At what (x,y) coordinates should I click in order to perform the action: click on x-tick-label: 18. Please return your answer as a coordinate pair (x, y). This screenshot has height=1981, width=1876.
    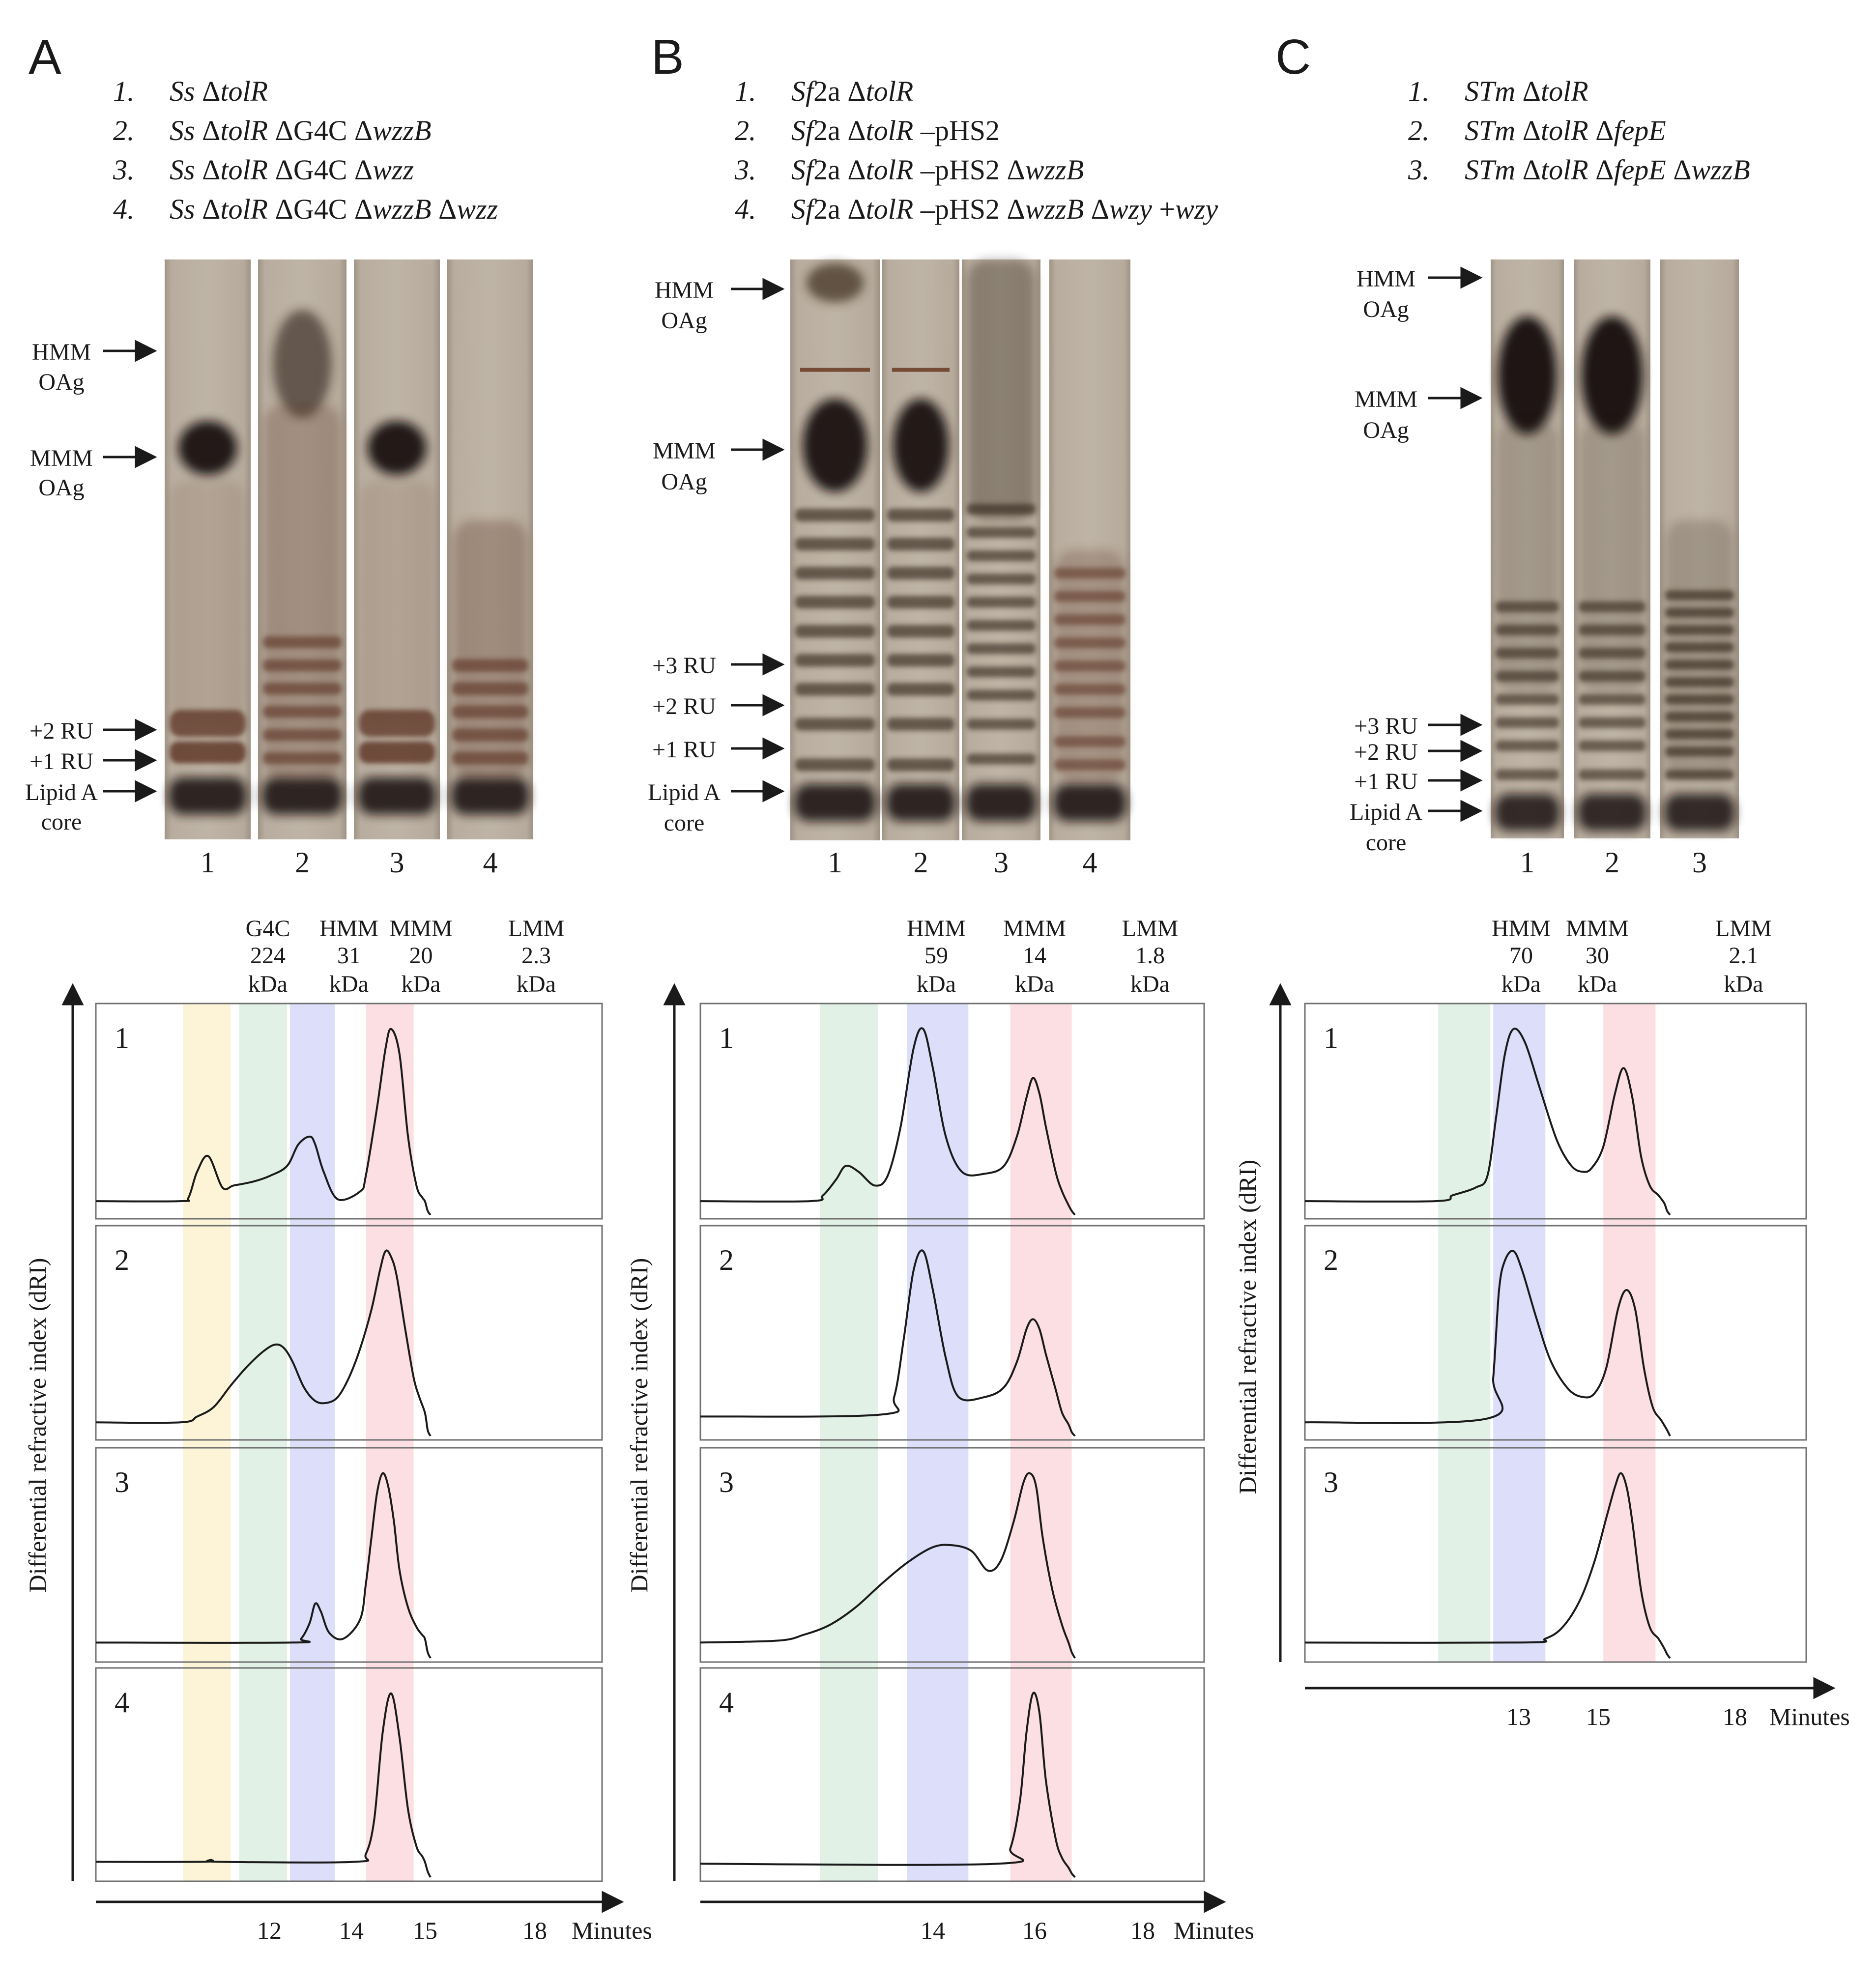
    Looking at the image, I should click on (1735, 1716).